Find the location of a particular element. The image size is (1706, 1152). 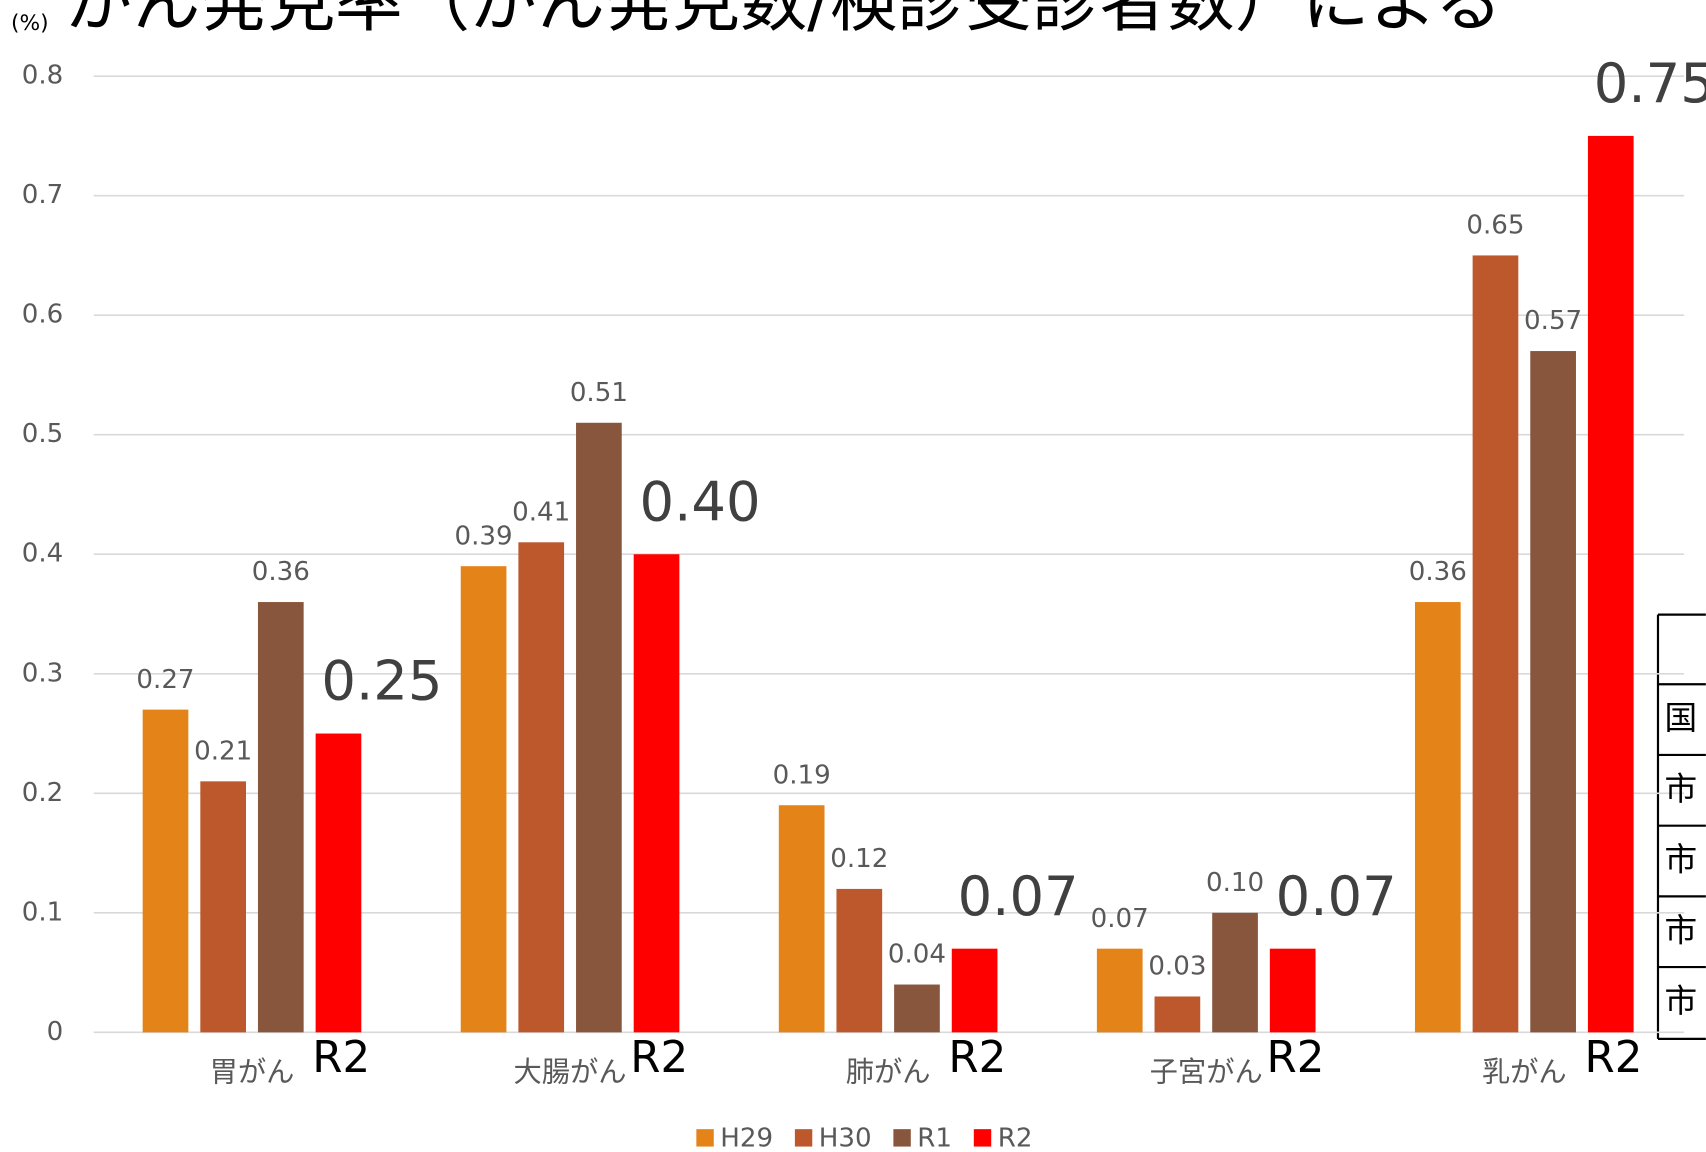

data-label: 0.41 is located at coordinates (541, 512).